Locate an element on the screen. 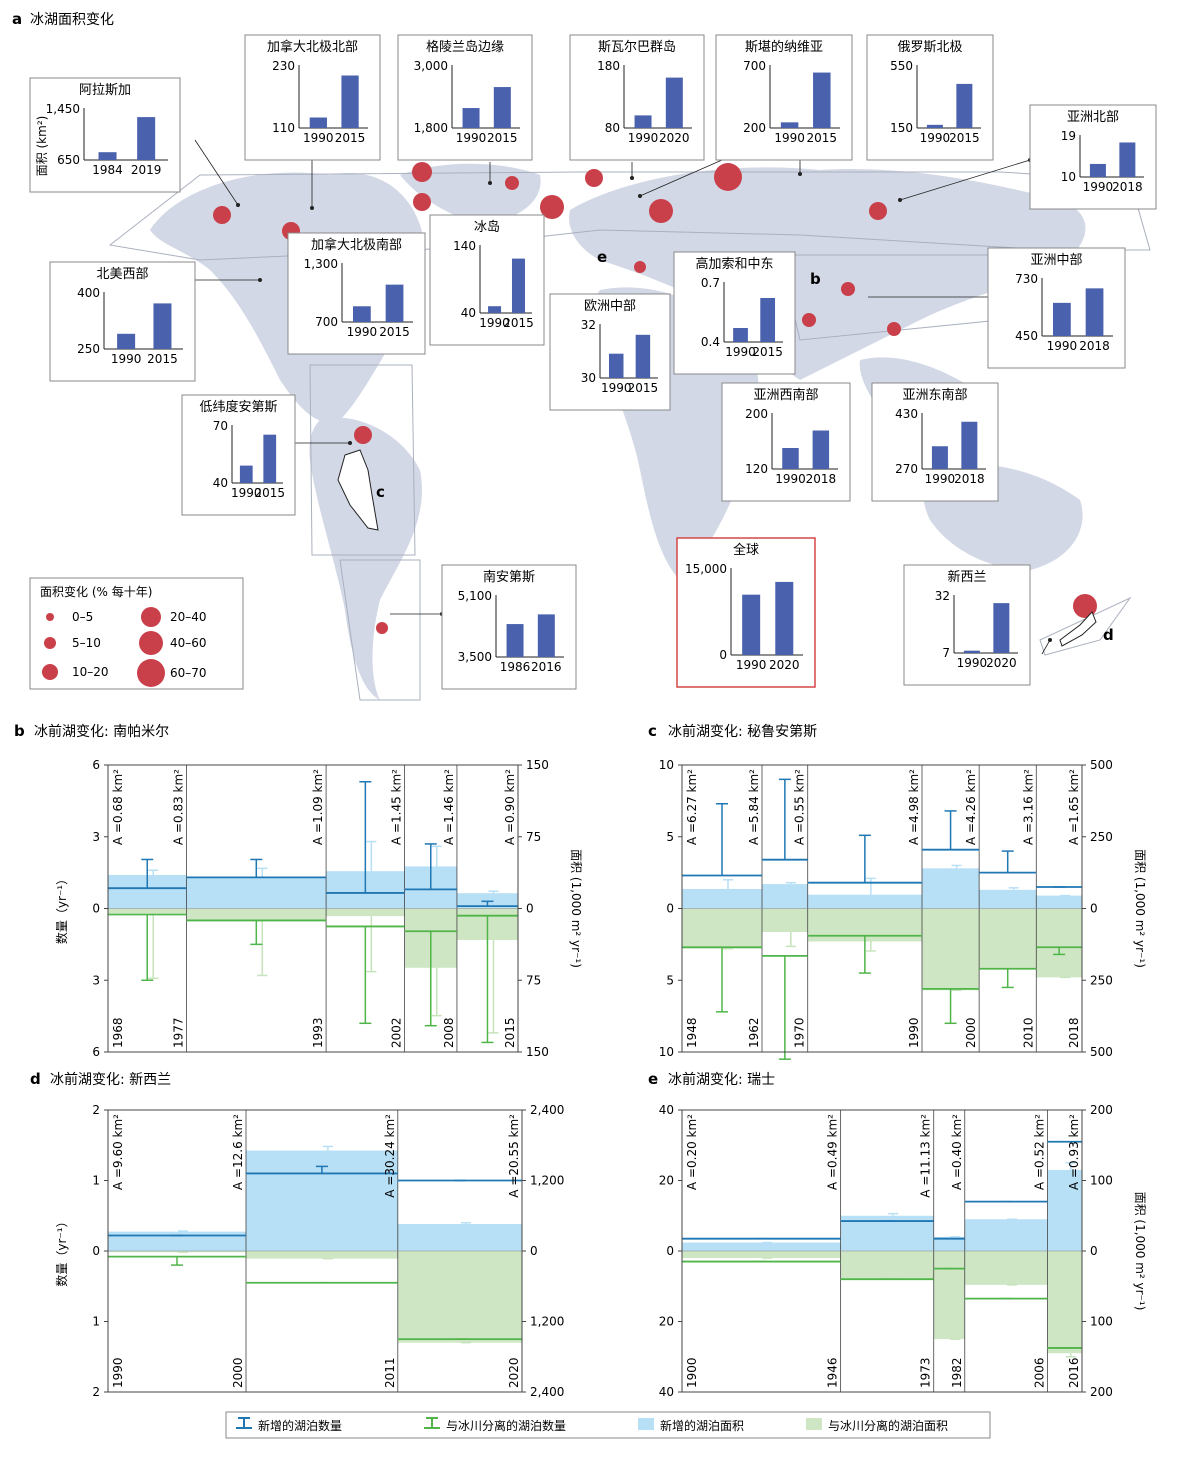 The height and width of the screenshot is (1465, 1192). inset-title: 亚洲中部 is located at coordinates (1056, 260).